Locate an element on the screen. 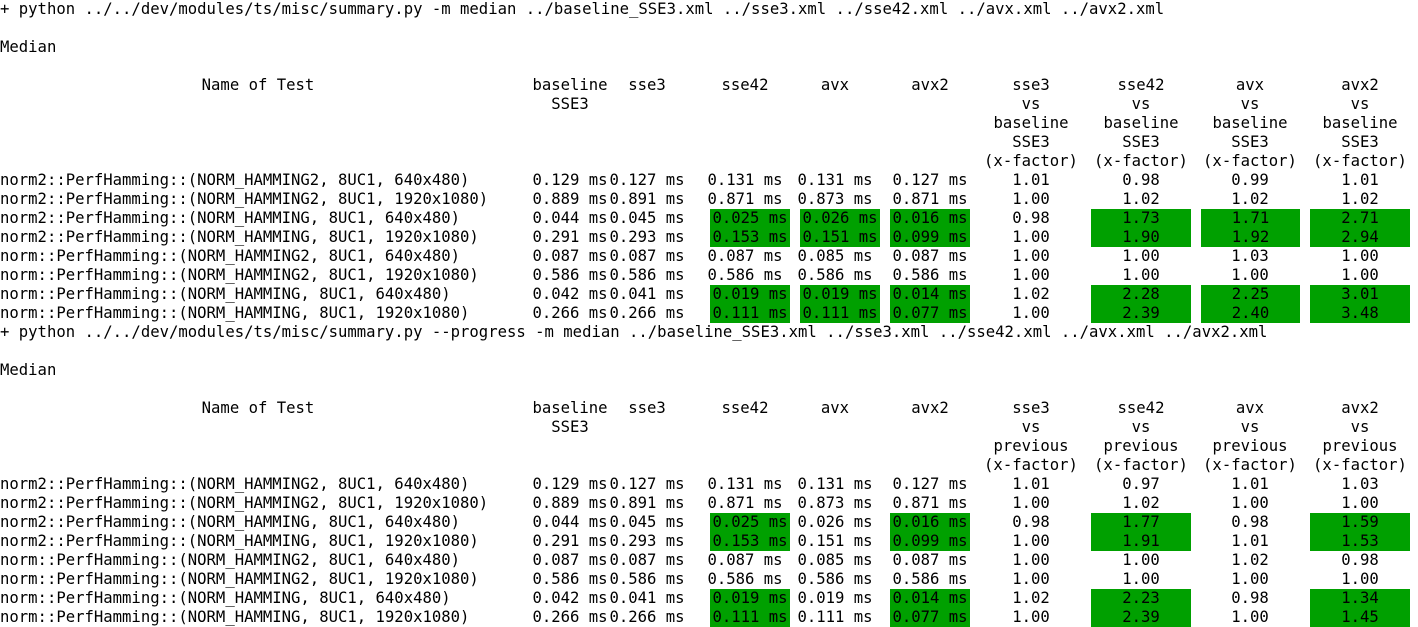  highlighted-cell: 1.73 is located at coordinates (1141, 218).